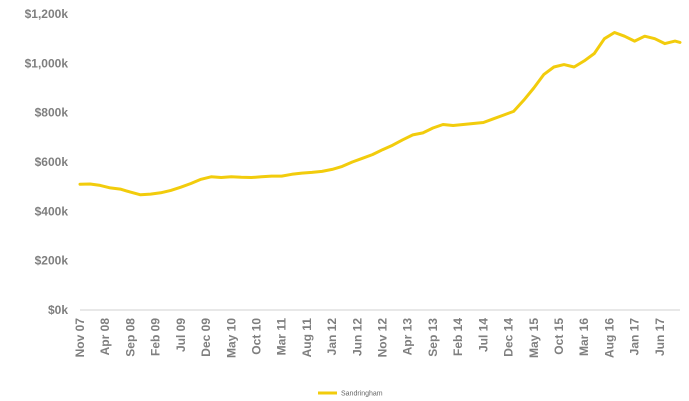 The image size is (689, 401). What do you see at coordinates (509, 337) in the screenshot?
I see `x-tick-label: Dec 14` at bounding box center [509, 337].